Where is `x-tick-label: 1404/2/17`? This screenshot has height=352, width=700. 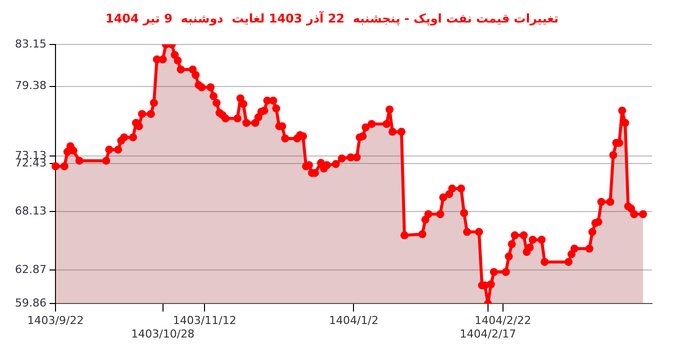 x-tick-label: 1404/2/17 is located at coordinates (488, 333).